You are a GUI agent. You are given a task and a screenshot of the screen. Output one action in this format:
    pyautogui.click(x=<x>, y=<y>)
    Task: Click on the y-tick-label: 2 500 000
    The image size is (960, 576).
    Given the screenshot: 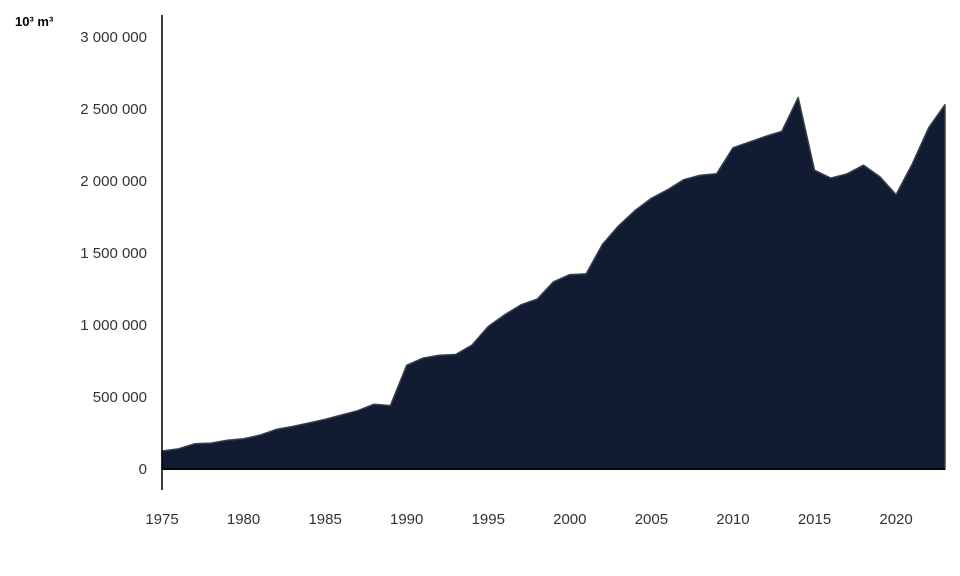 What is the action you would take?
    pyautogui.click(x=113, y=109)
    